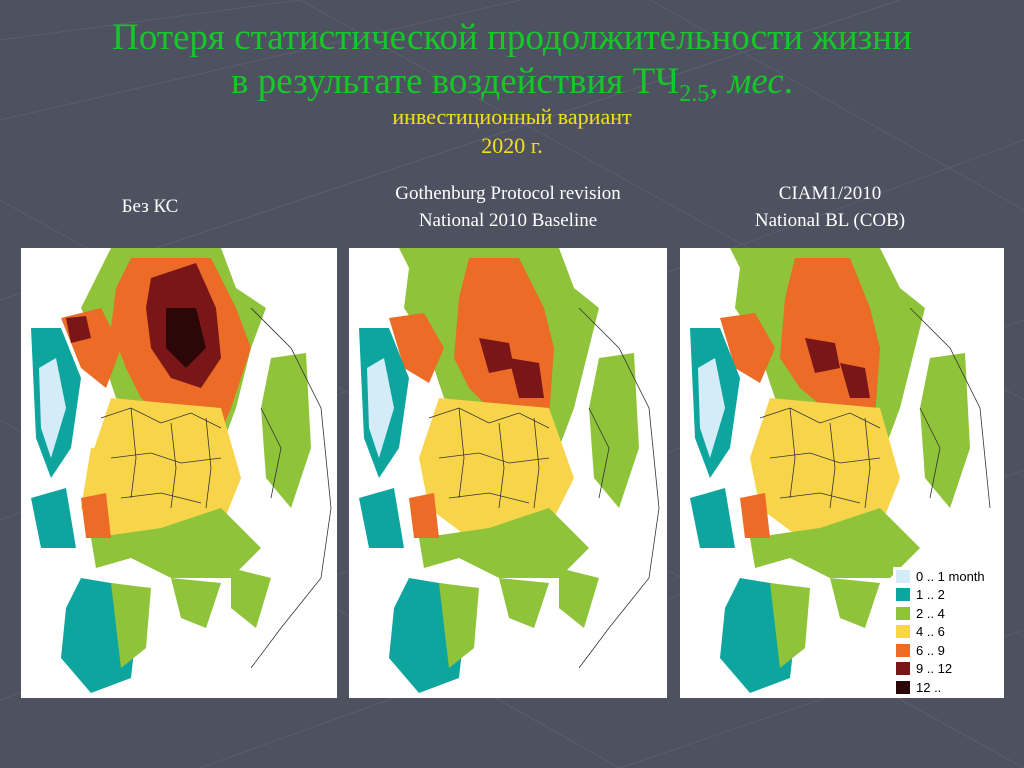  I want to click on legend-item: 9 .. 12, so click(948, 669).